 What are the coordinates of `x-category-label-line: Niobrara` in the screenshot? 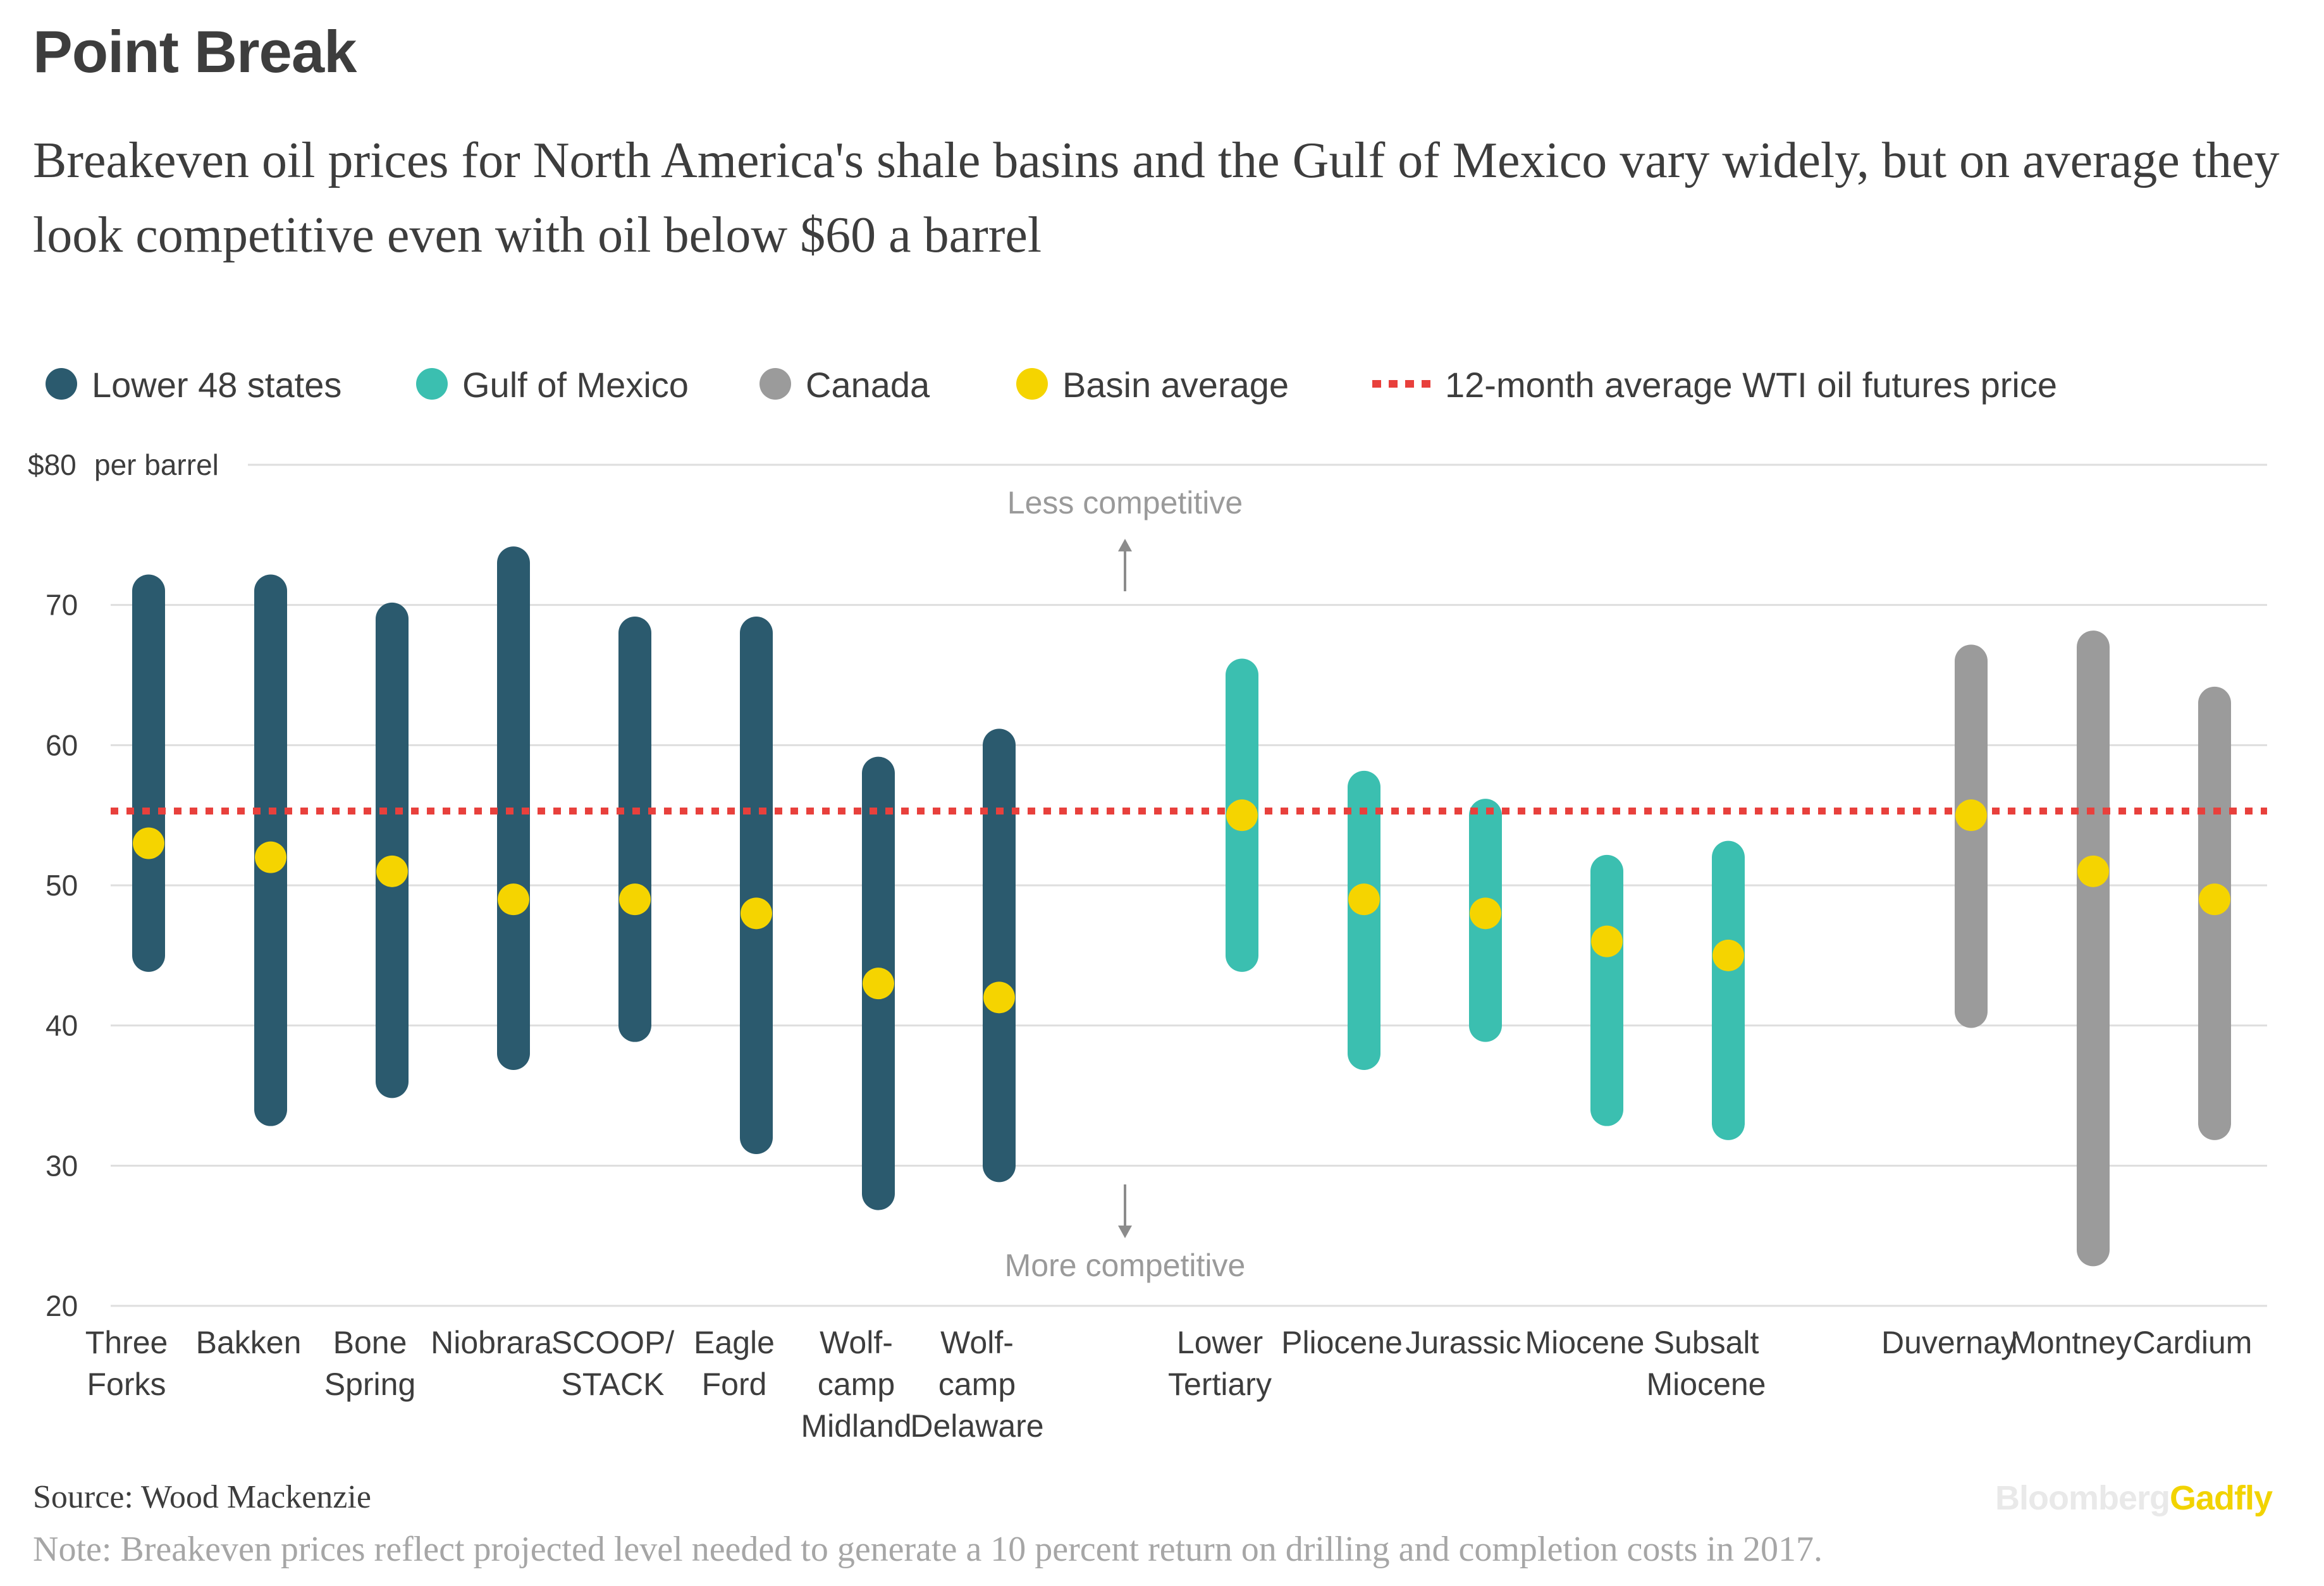 It's located at (491, 1342).